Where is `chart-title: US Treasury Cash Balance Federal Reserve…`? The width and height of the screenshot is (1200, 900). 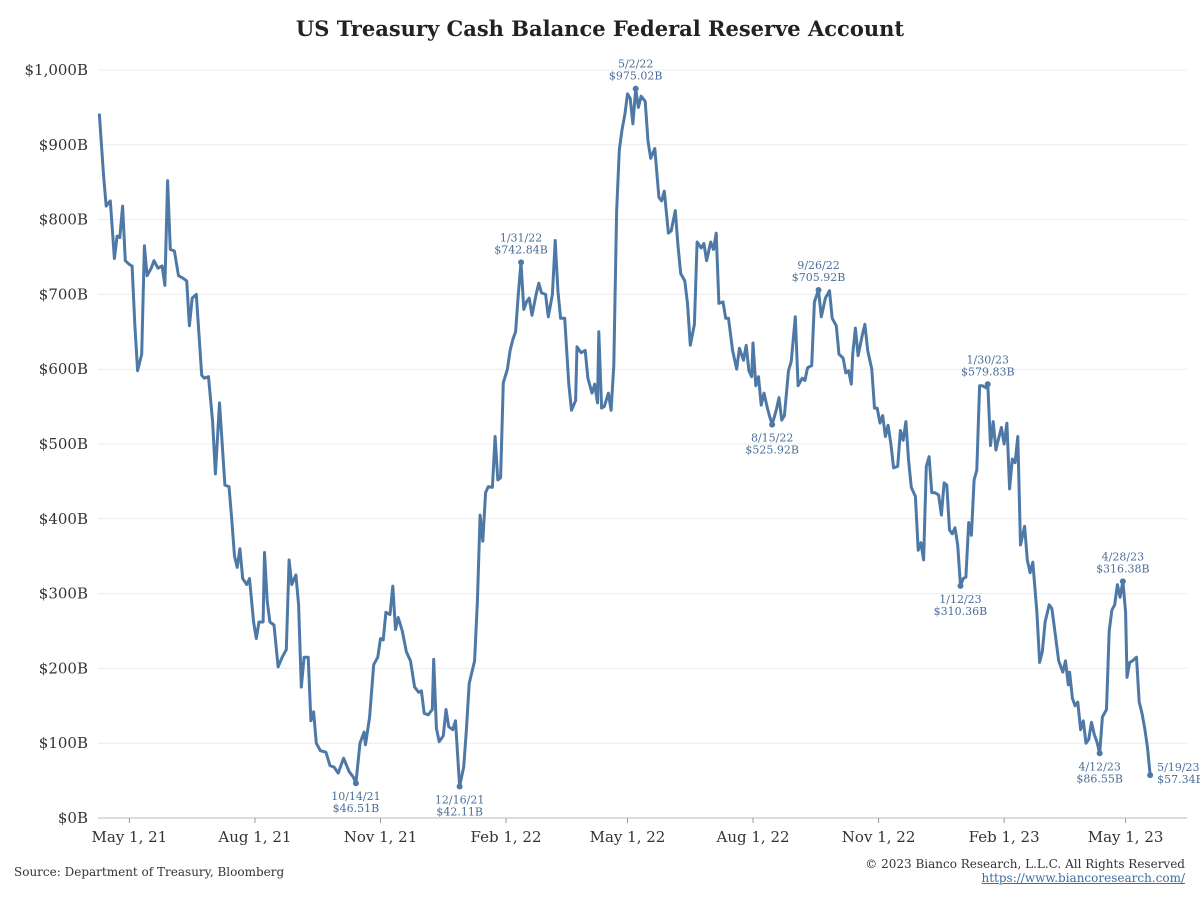 chart-title: US Treasury Cash Balance Federal Reserve… is located at coordinates (600, 28).